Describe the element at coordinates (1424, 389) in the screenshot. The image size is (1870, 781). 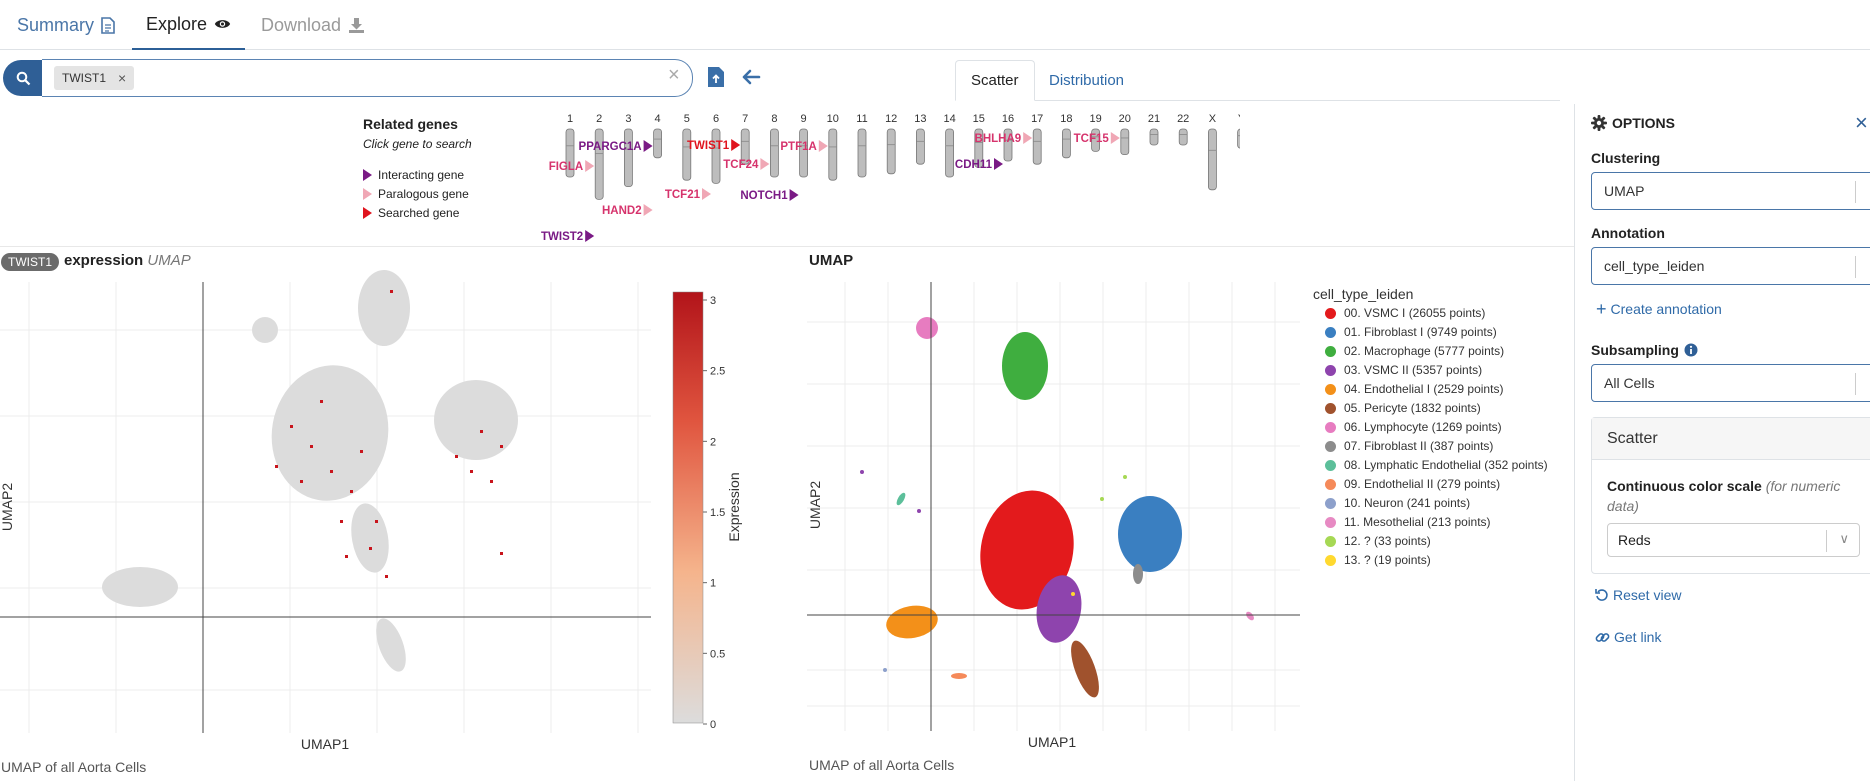
I see `legend-item-label: 04. Endothelial I (2529 points)` at that location.